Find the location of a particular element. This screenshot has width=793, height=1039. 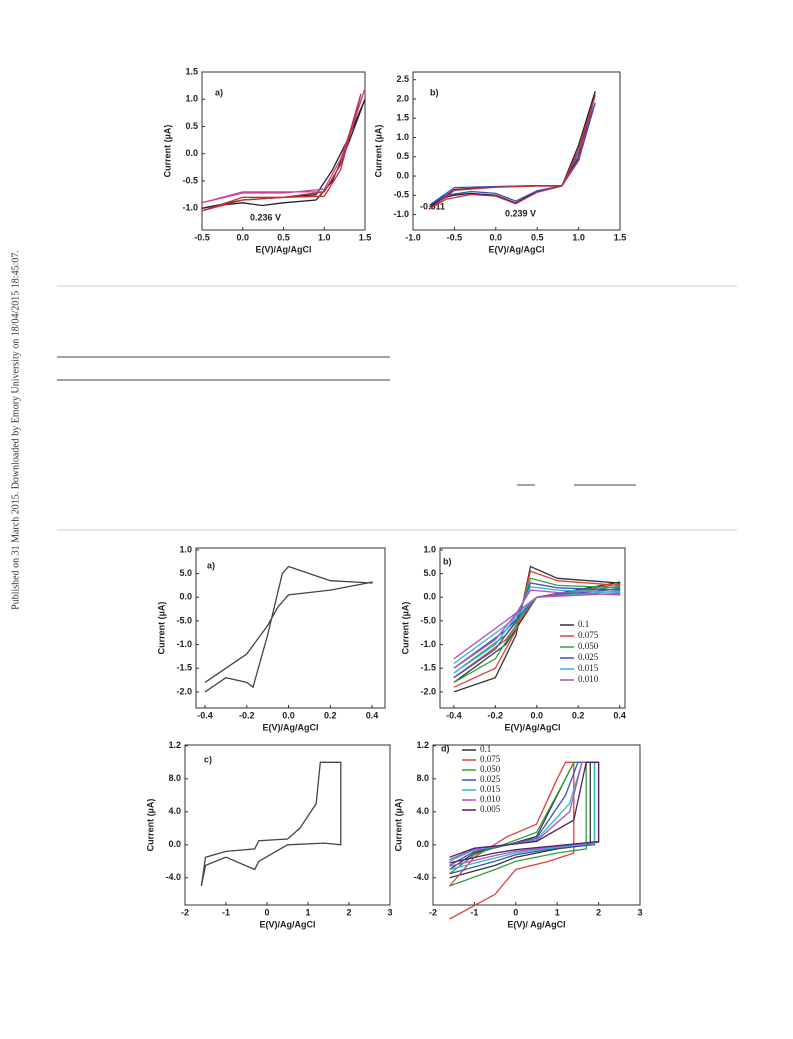

y-tick-label: 2.5 is located at coordinates (402, 79).